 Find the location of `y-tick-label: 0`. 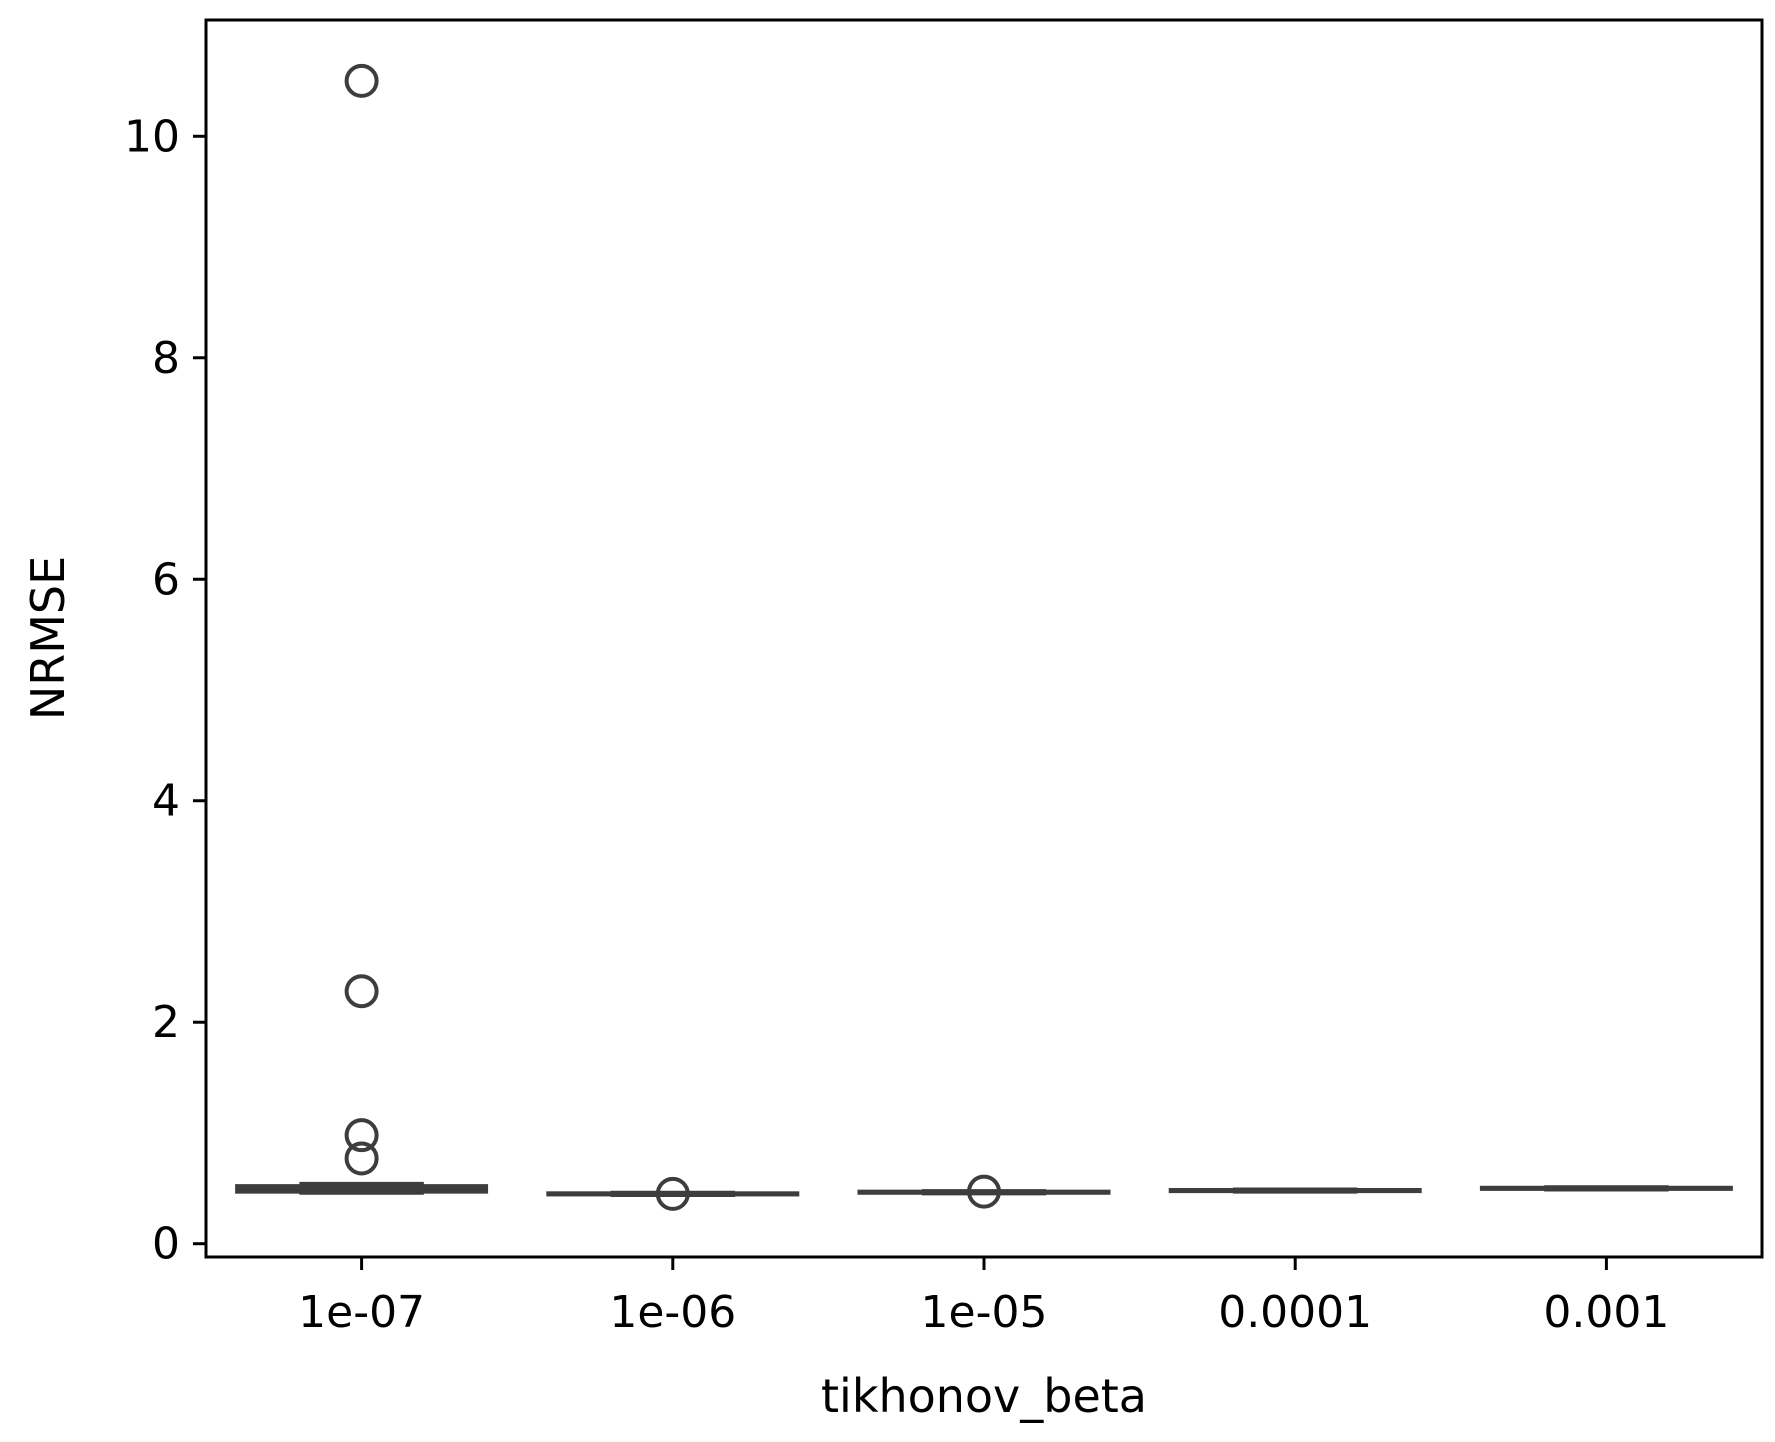

y-tick-label: 0 is located at coordinates (166, 1244).